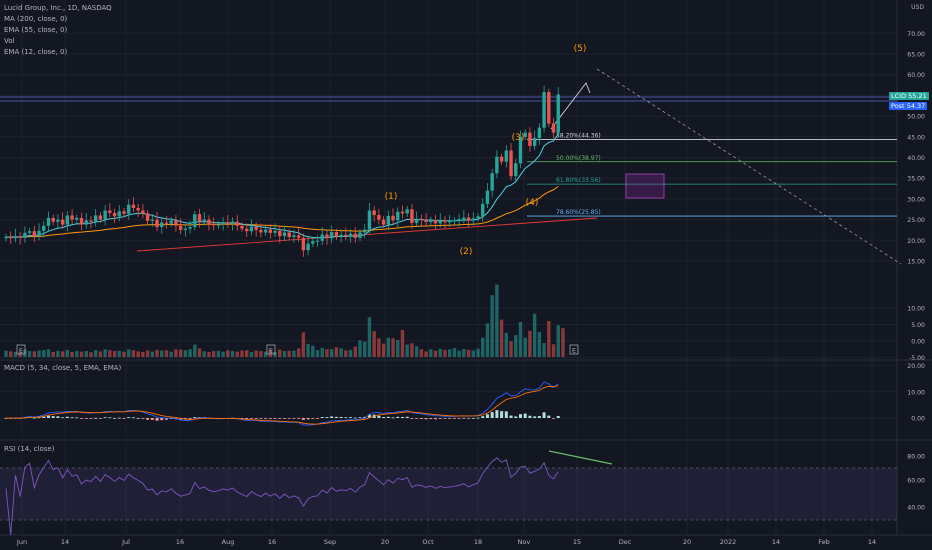 Image resolution: width=932 pixels, height=550 pixels. What do you see at coordinates (578, 158) in the screenshot?
I see `fib-label: 50.00%(38.97)` at bounding box center [578, 158].